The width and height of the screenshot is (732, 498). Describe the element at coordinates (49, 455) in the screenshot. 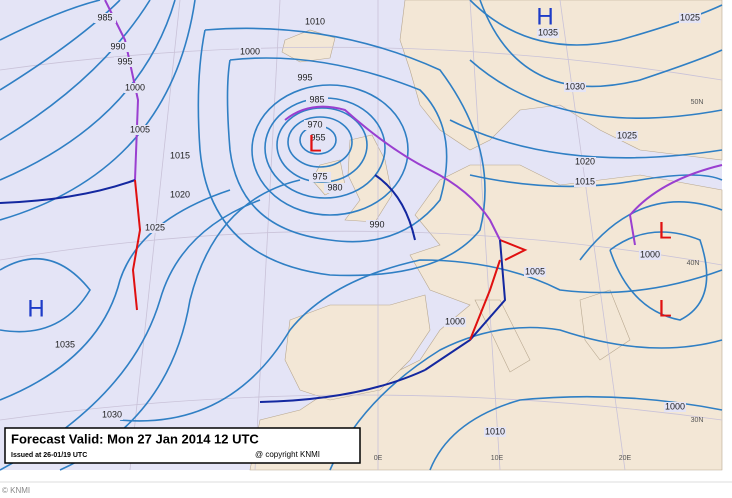

I see `issued-at: Issued at 26-01/19 UTC` at that location.